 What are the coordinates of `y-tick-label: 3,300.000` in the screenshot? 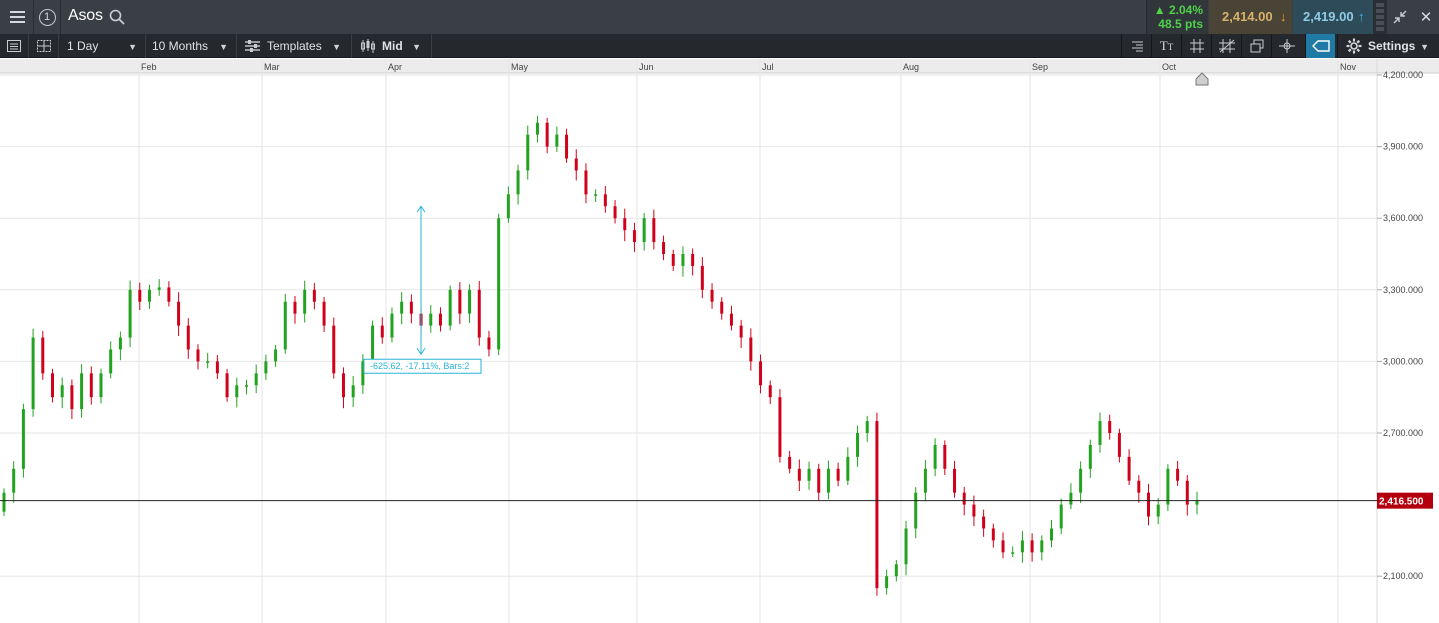 It's located at (1403, 290).